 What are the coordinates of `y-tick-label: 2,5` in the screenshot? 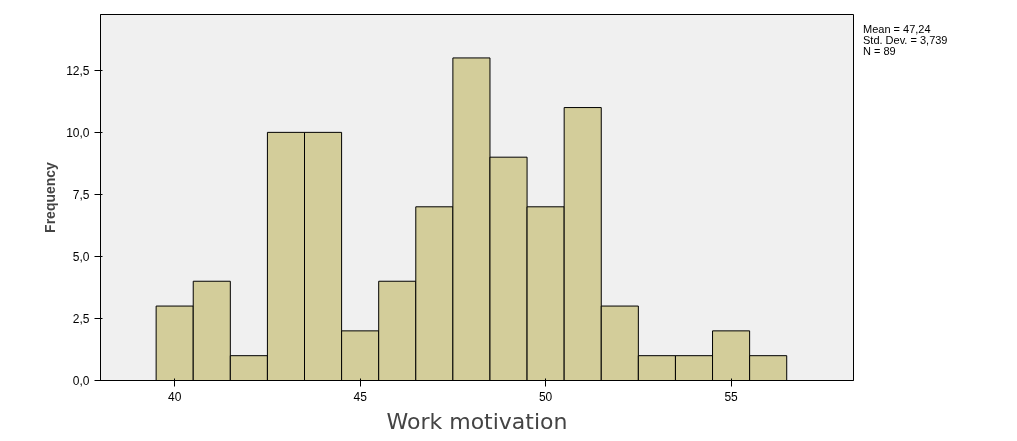 It's located at (81, 318).